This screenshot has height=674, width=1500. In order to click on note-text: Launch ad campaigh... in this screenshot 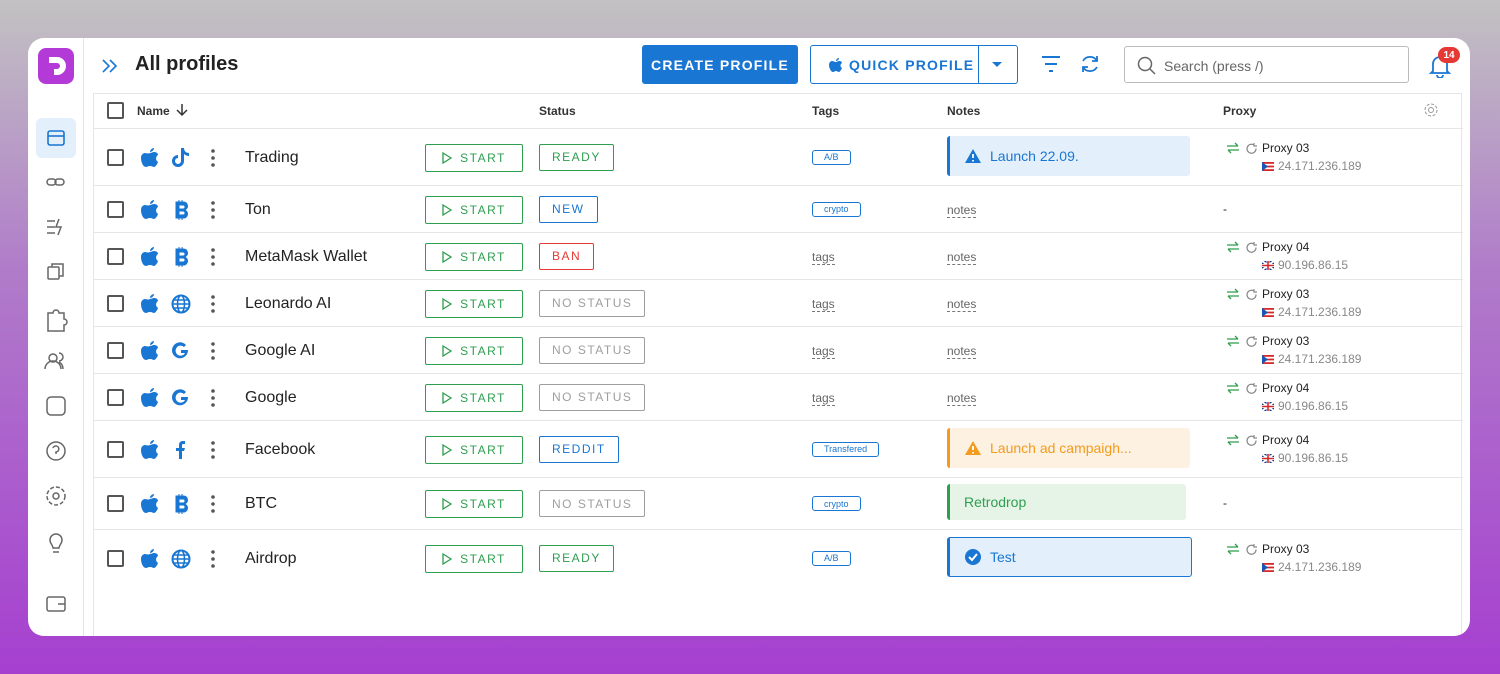, I will do `click(1061, 447)`.